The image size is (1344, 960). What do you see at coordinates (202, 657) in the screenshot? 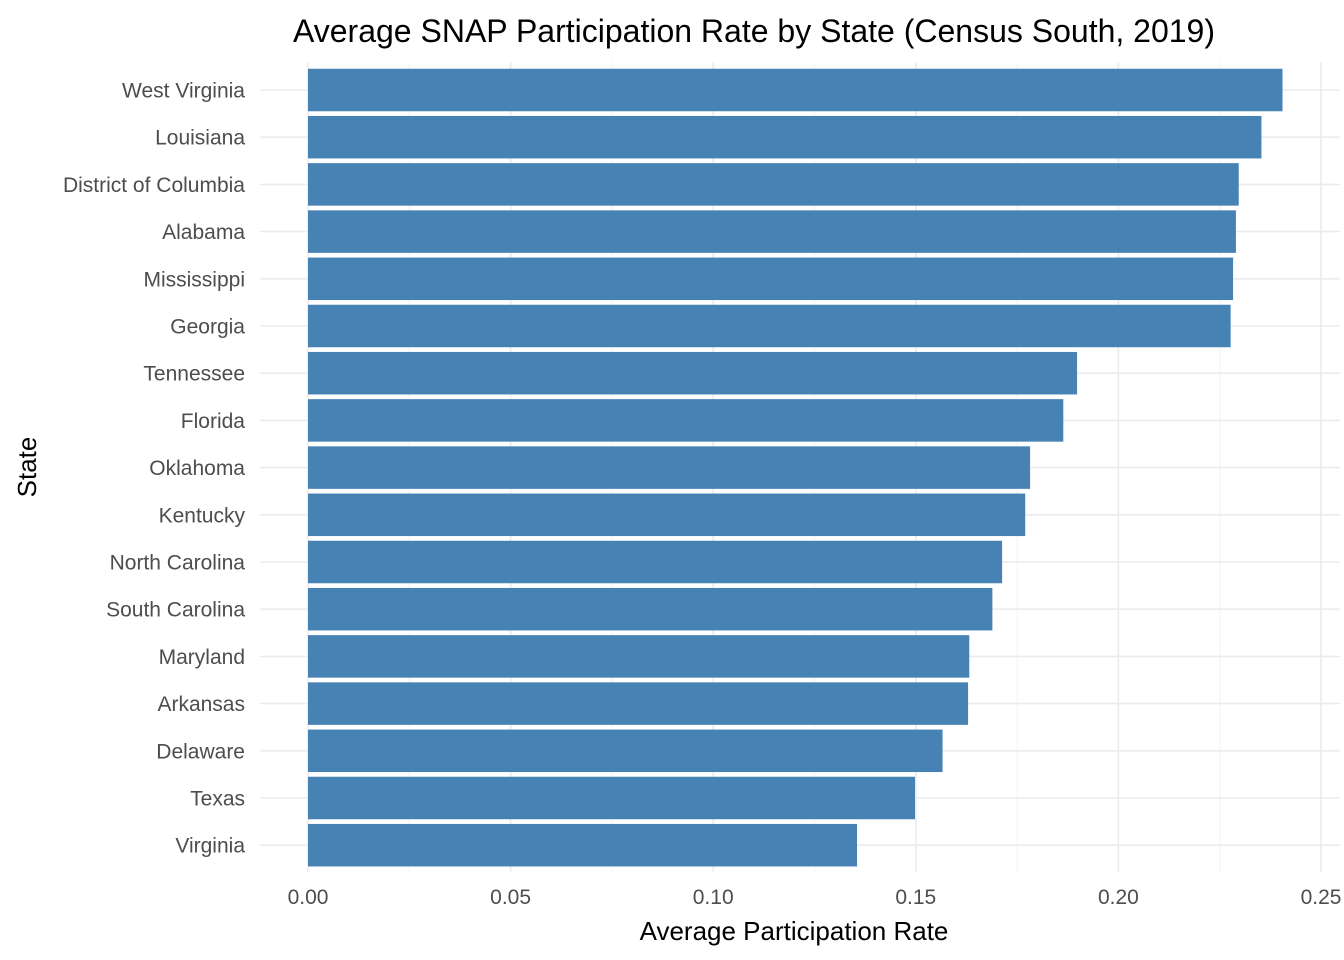
I see `y-tick-label: Maryland` at bounding box center [202, 657].